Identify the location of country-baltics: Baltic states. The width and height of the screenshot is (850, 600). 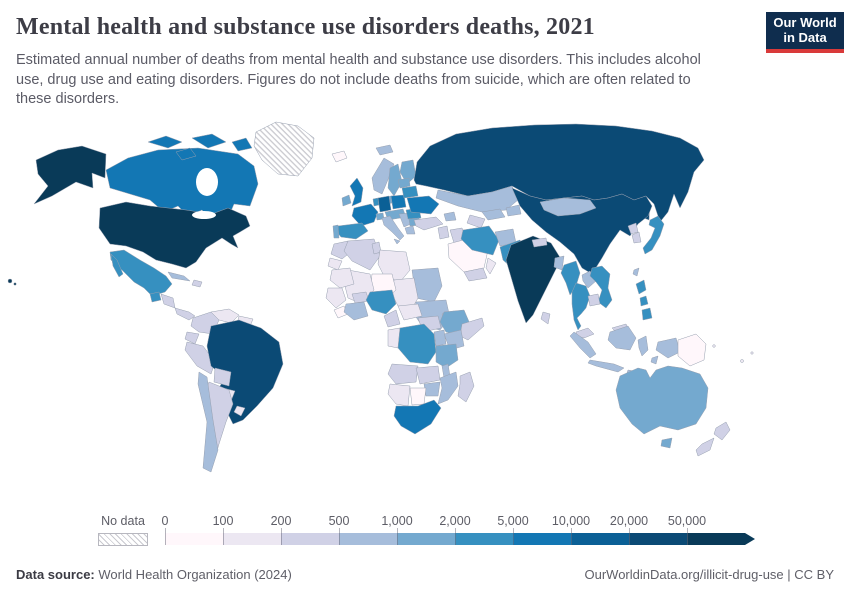
(404, 183).